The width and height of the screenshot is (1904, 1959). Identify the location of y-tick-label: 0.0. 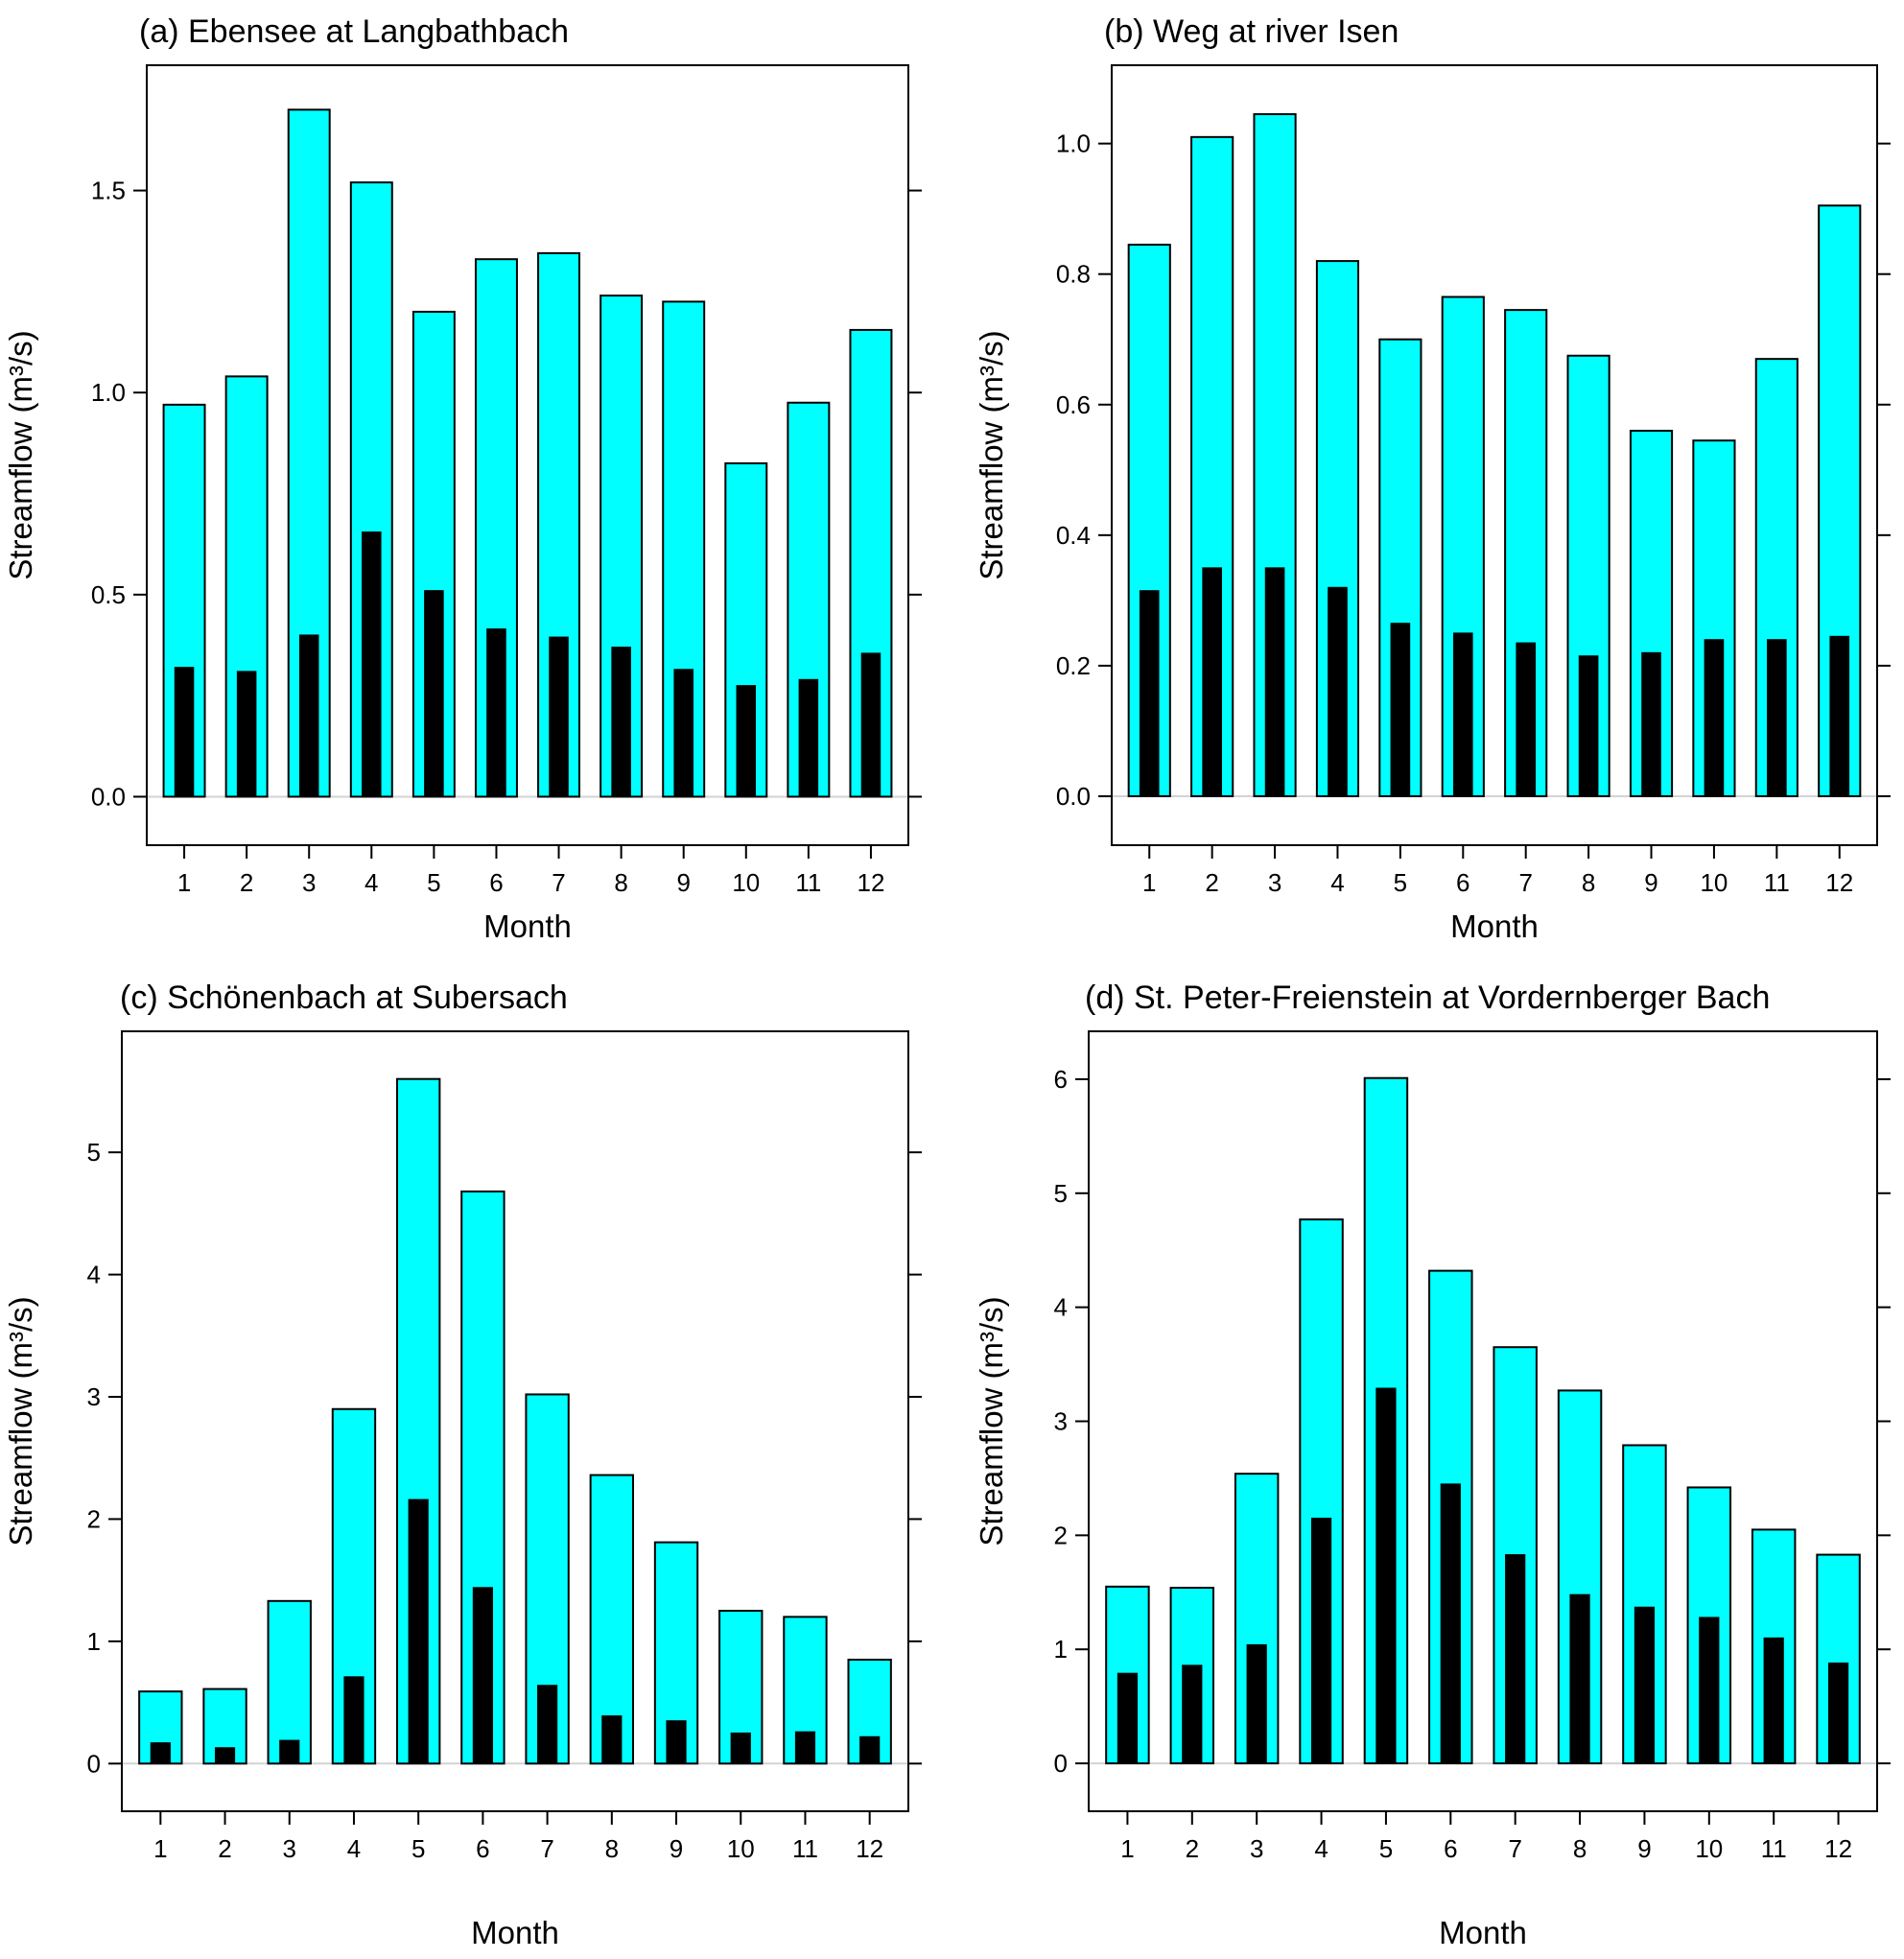
(1074, 796).